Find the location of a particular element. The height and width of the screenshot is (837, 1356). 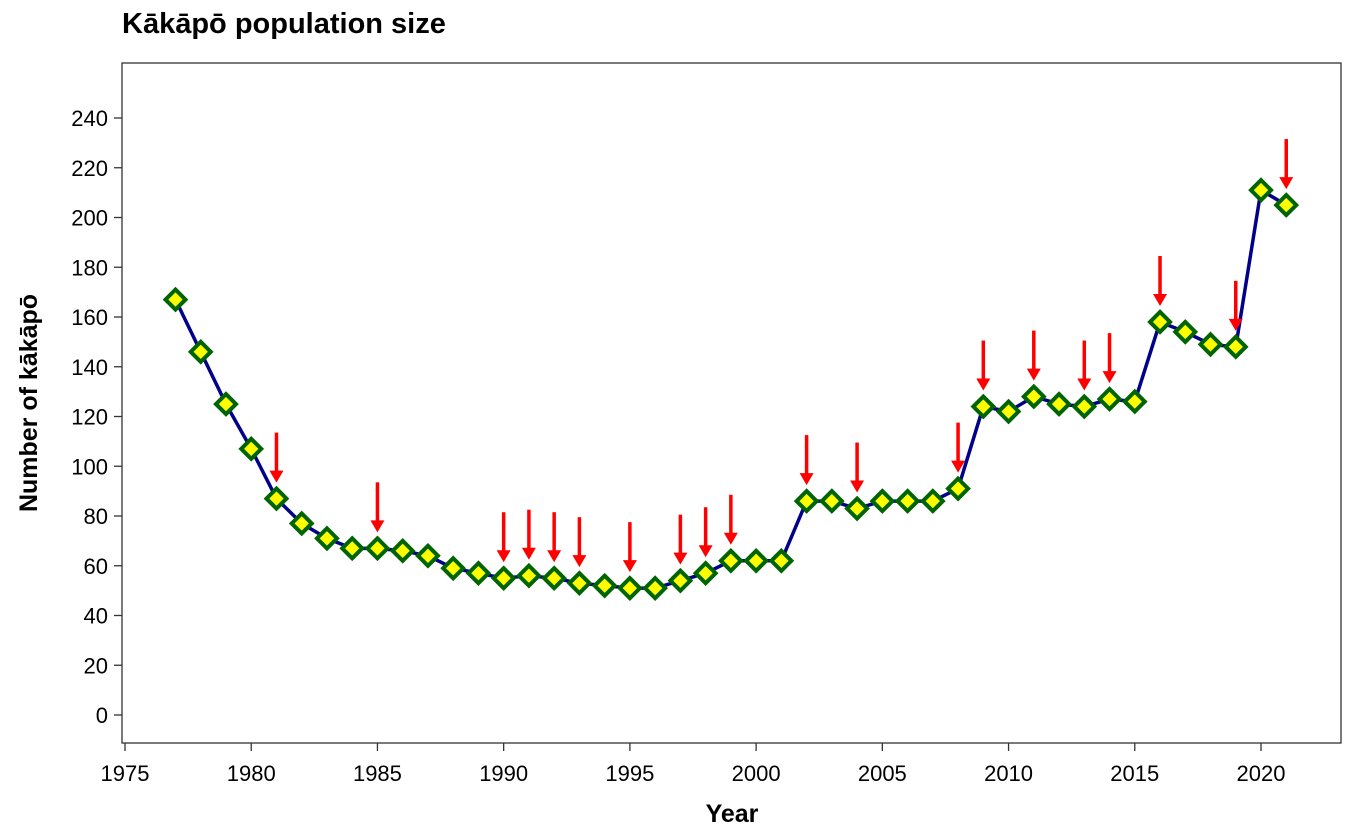

y-axis: 0 20 40 60 80 100 120 140 160 180 200 220 240 is located at coordinates (96, 417).